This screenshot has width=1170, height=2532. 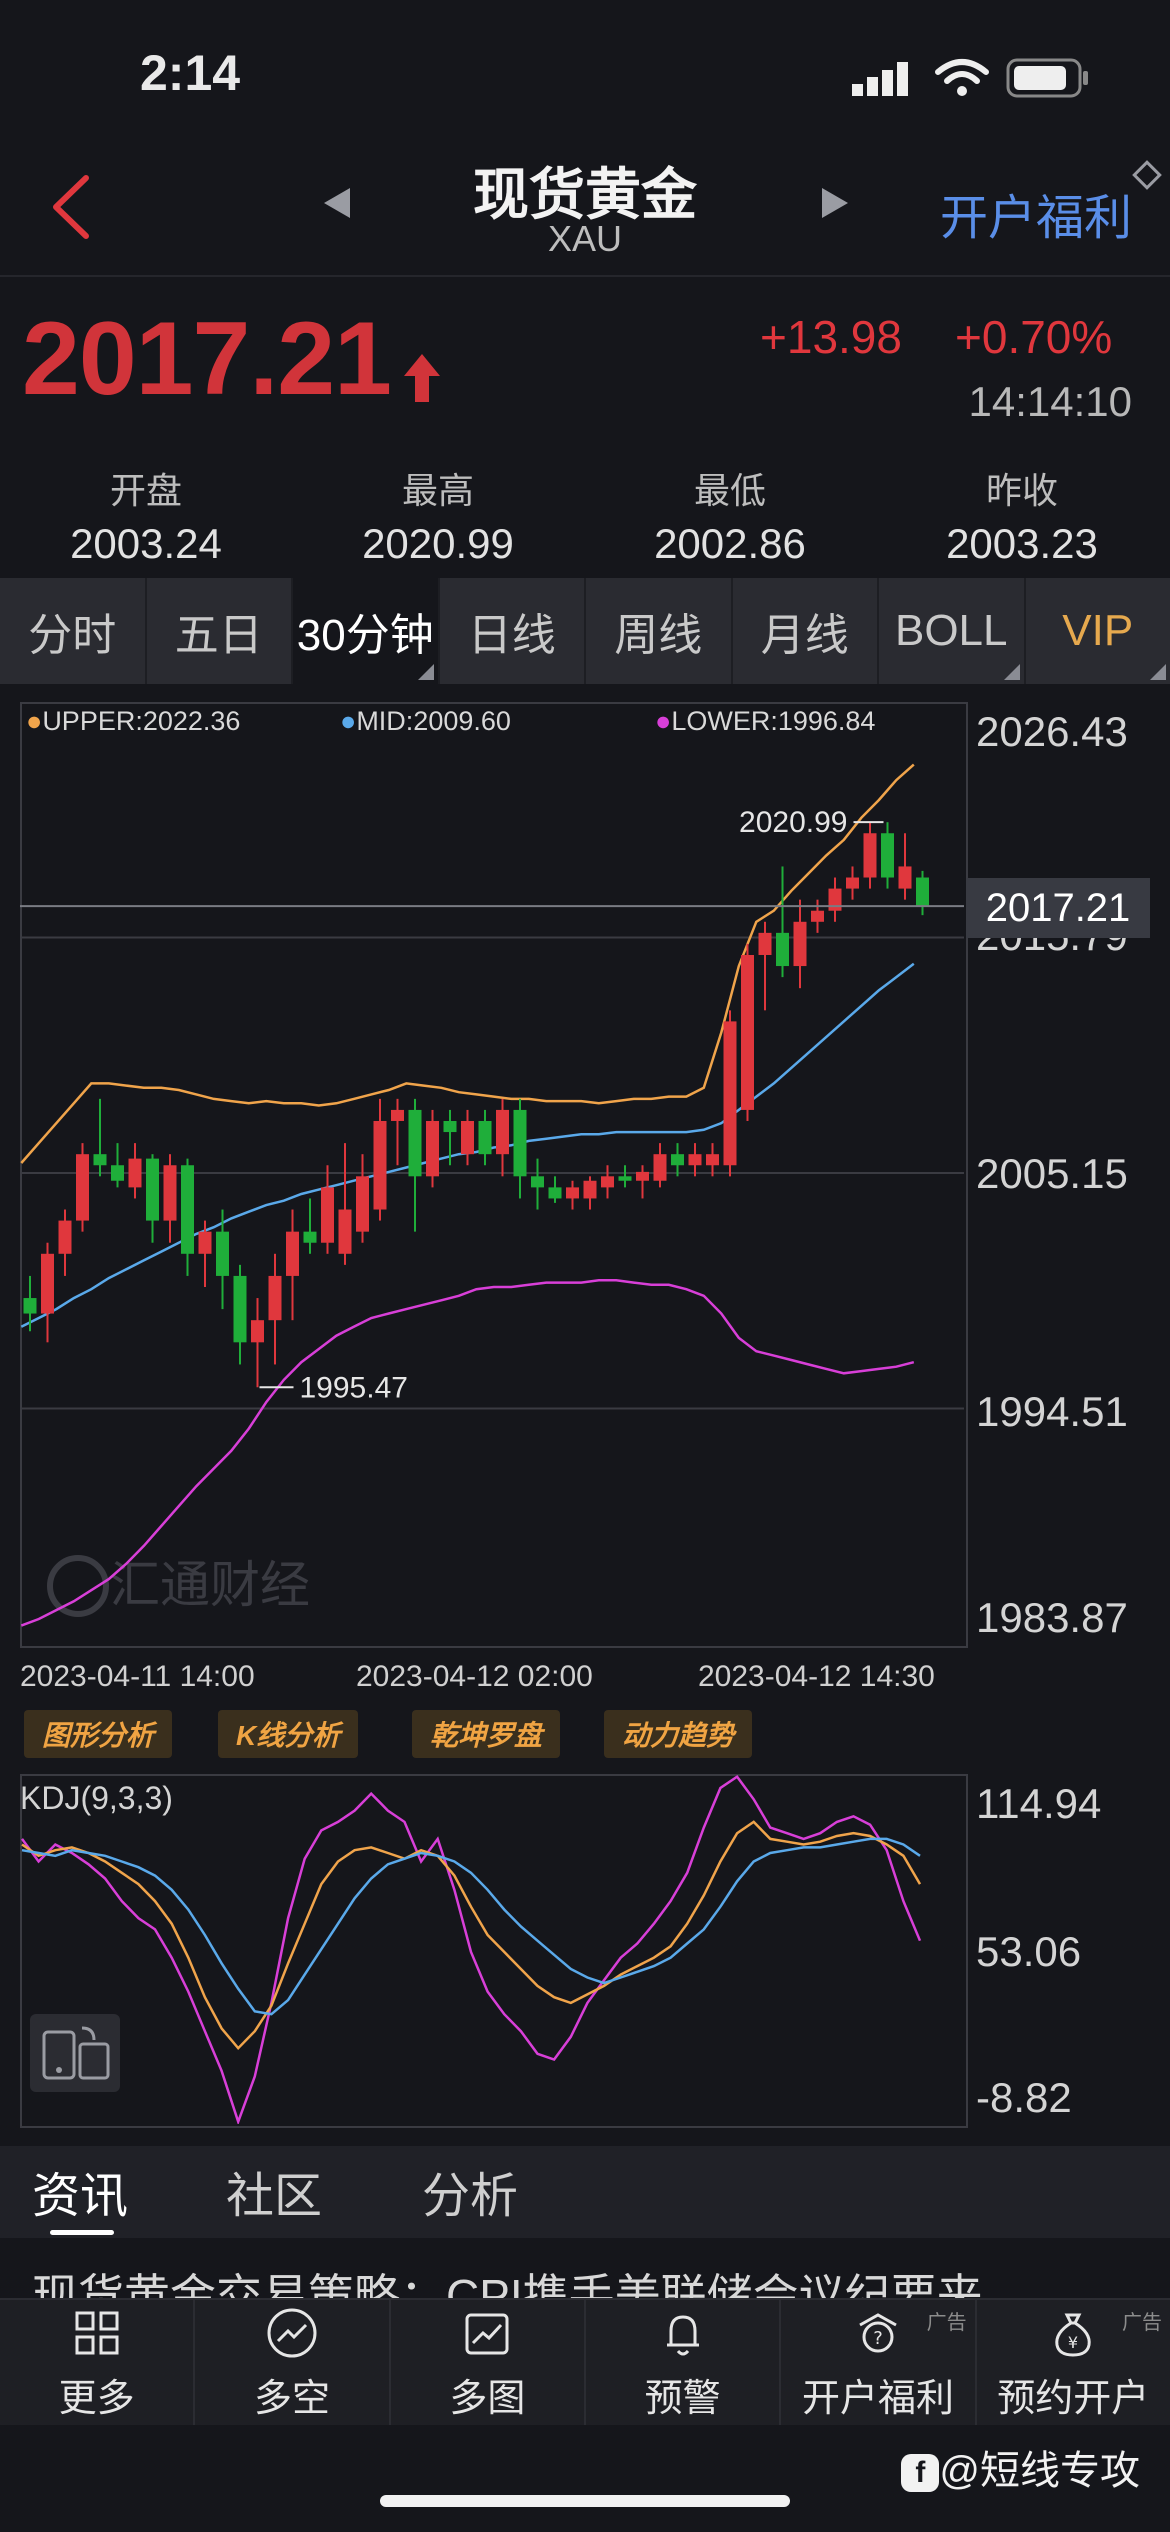 What do you see at coordinates (146, 515) in the screenshot?
I see `stat-open: 开盘 2003.24` at bounding box center [146, 515].